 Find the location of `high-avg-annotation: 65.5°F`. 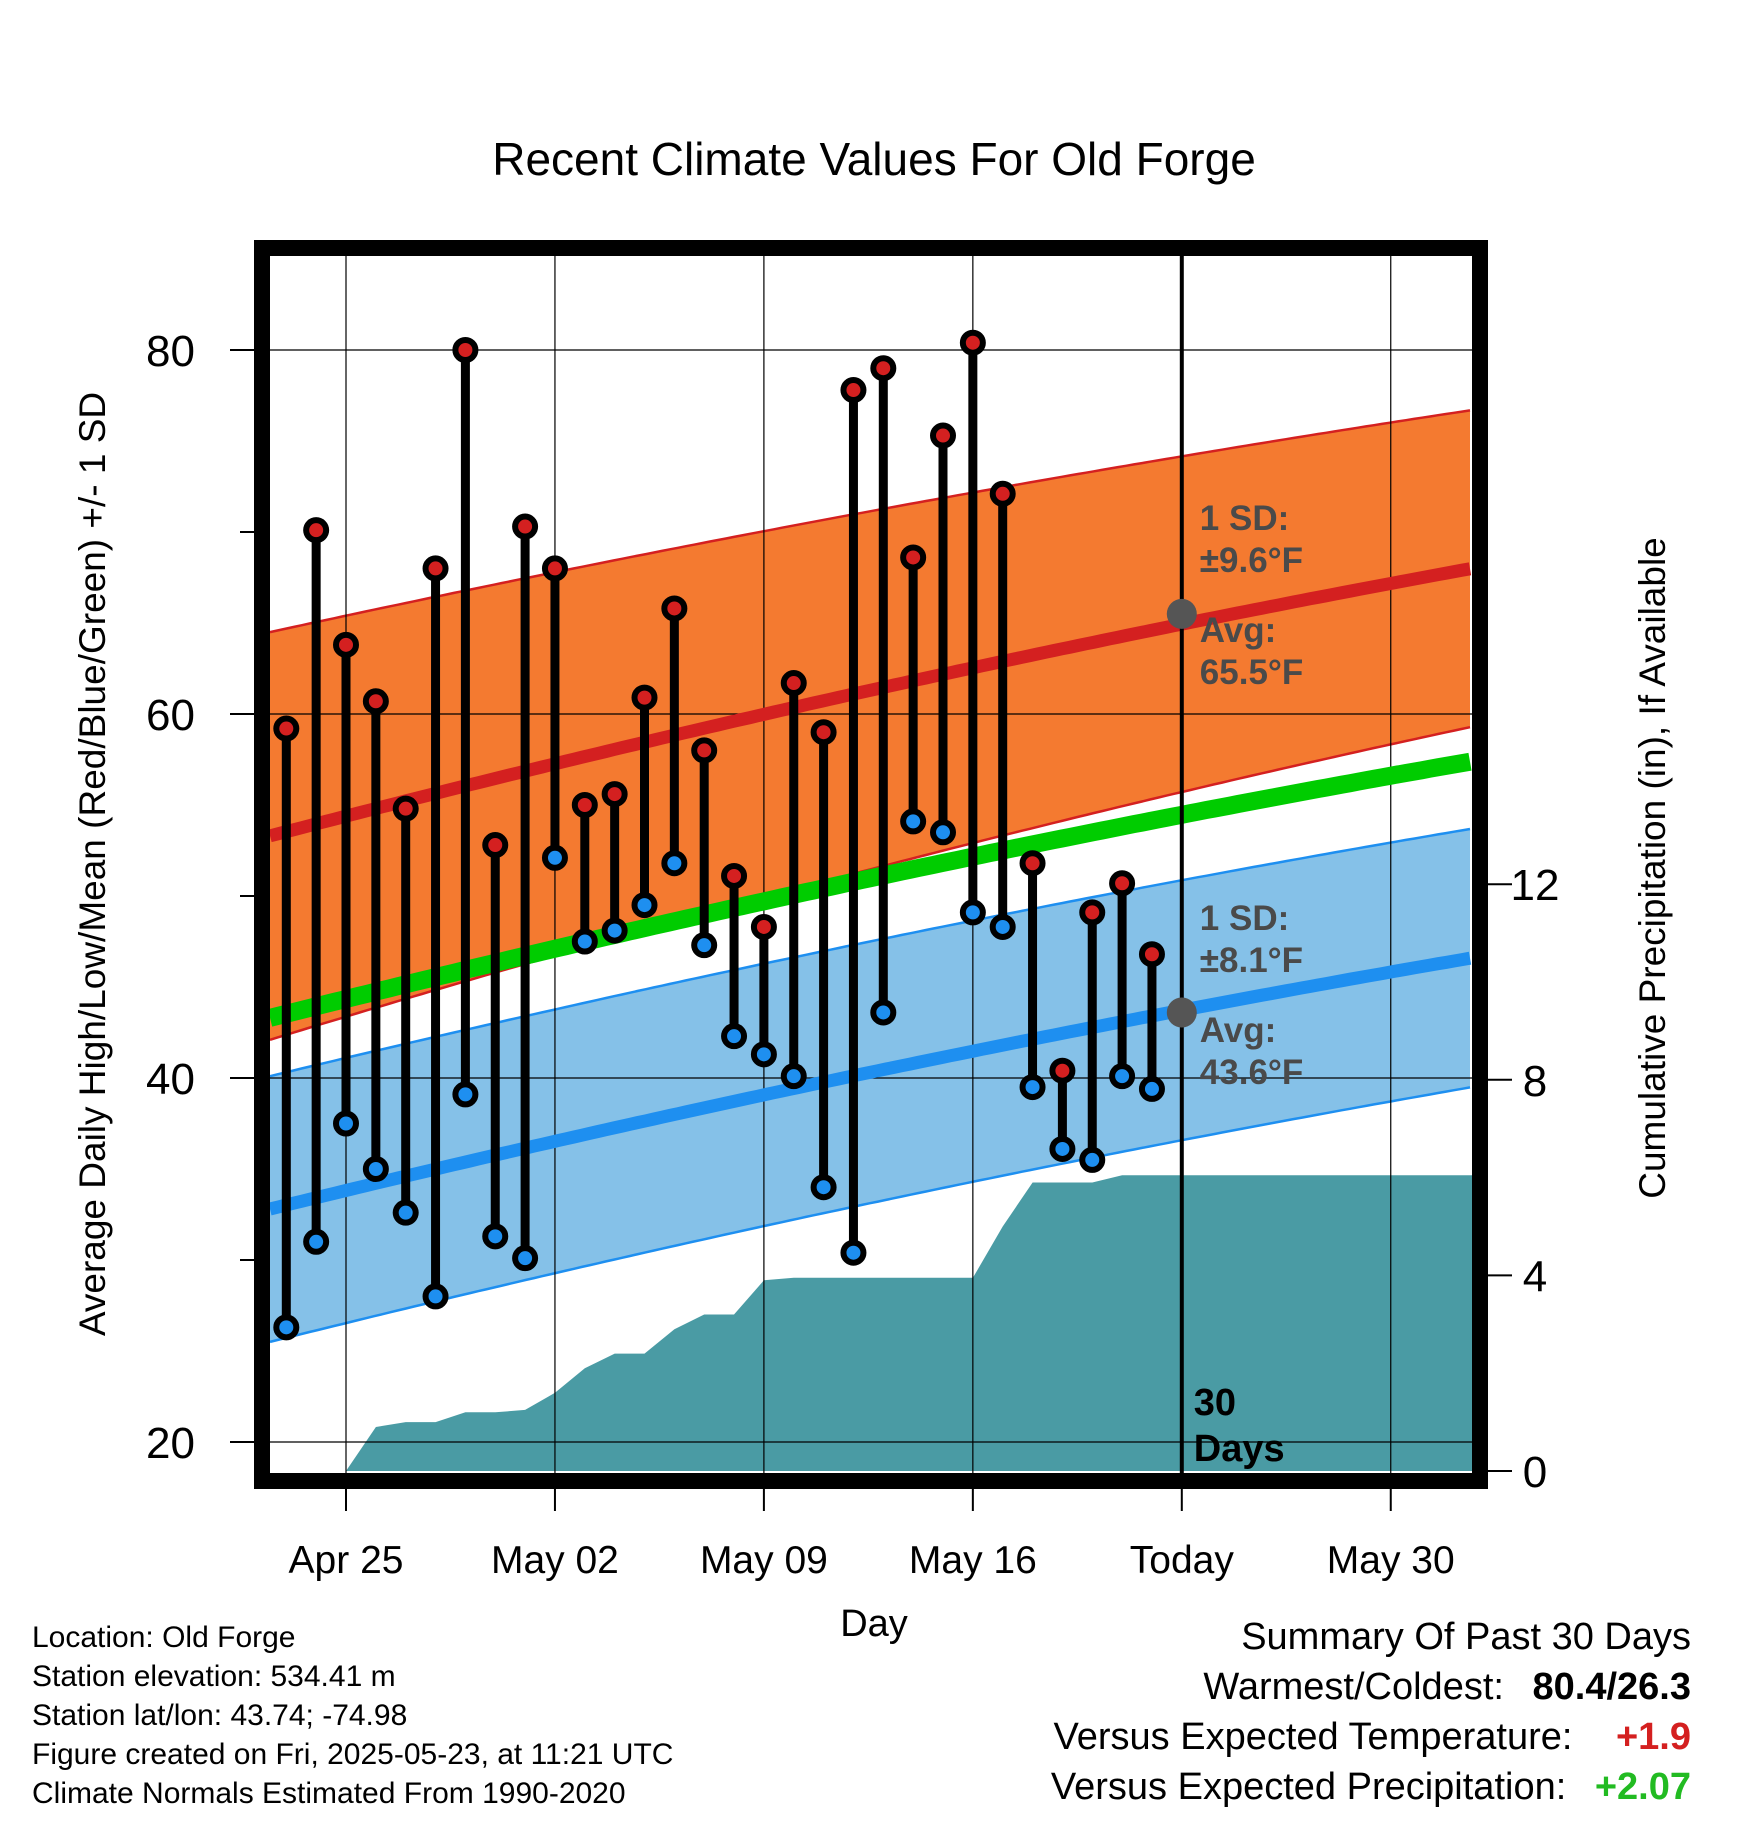

high-avg-annotation: 65.5°F is located at coordinates (1252, 672).